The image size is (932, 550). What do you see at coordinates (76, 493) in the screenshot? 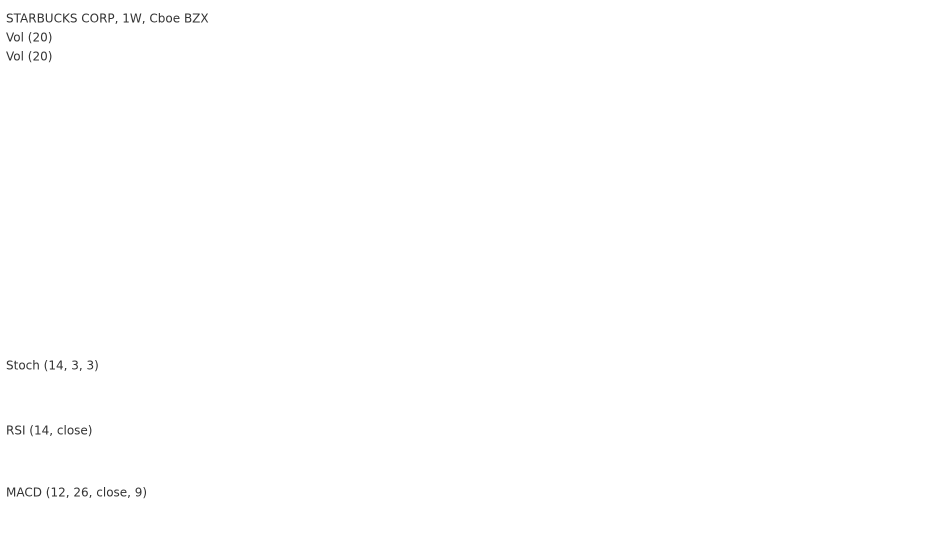
I see `pane-title: MACD (12, 26, close, 9)` at bounding box center [76, 493].